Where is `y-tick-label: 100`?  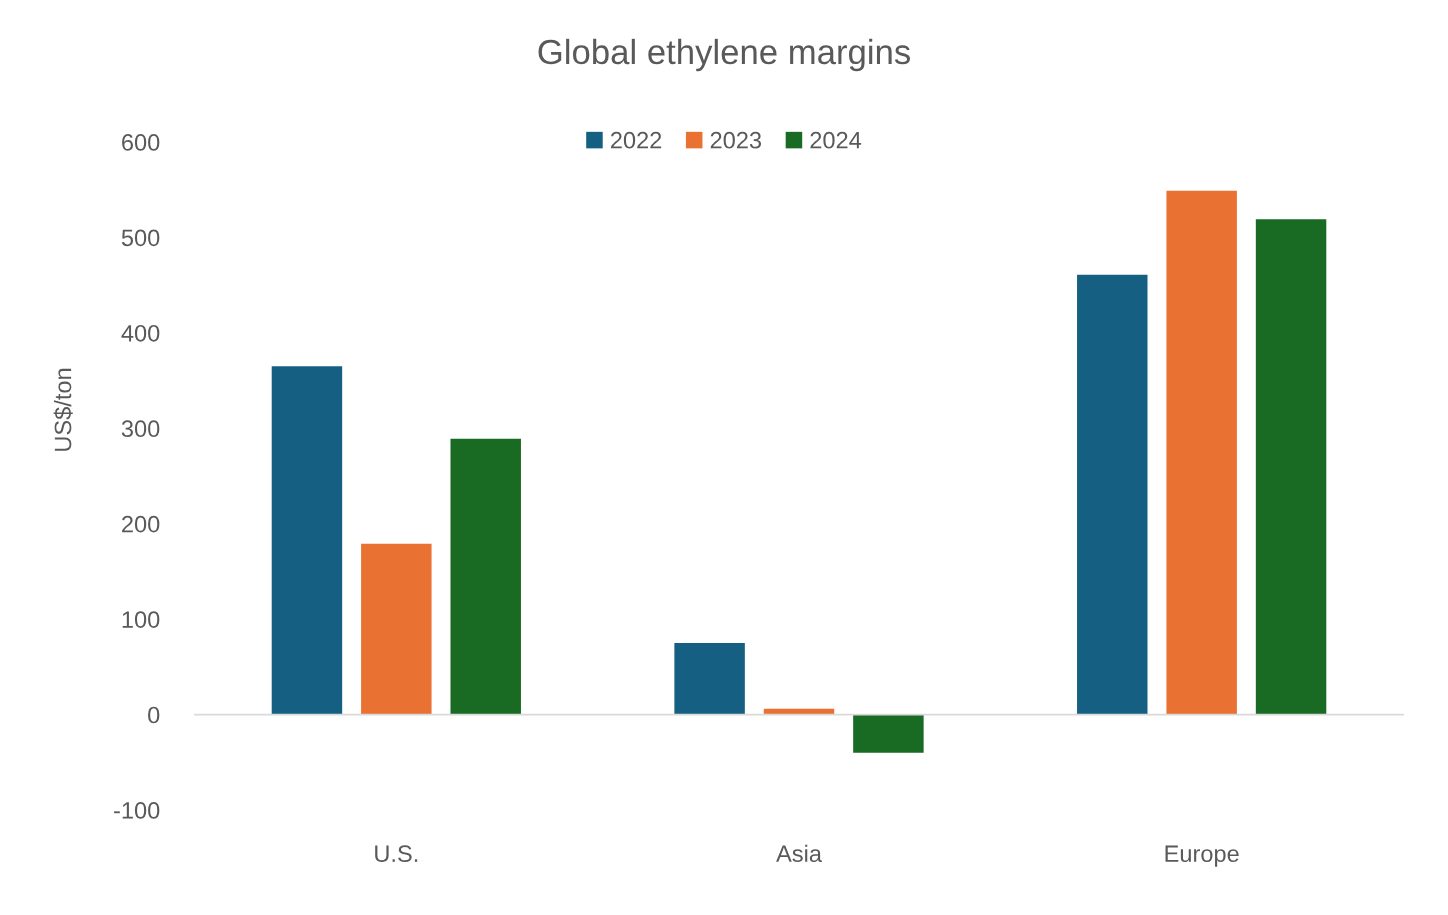 y-tick-label: 100 is located at coordinates (141, 619).